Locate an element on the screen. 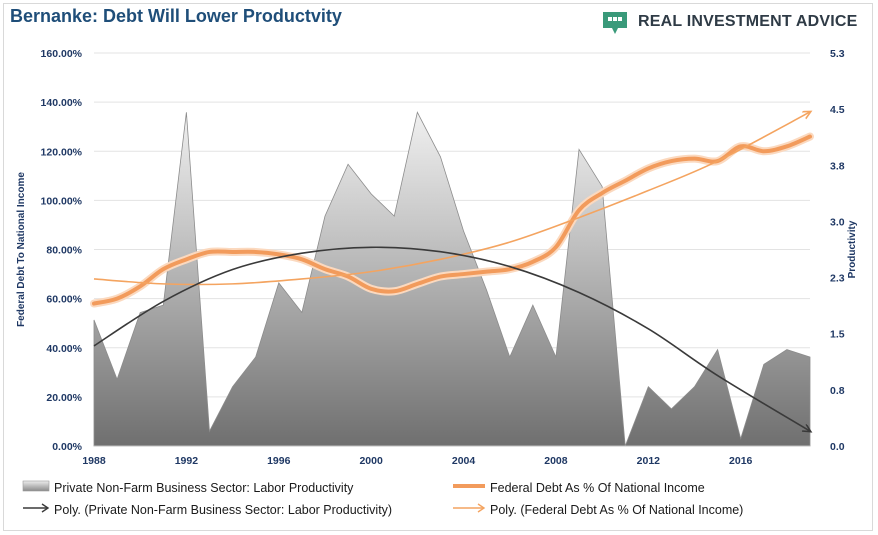  legend-item-debt: Federal Debt As % Of National Income is located at coordinates (578, 487).